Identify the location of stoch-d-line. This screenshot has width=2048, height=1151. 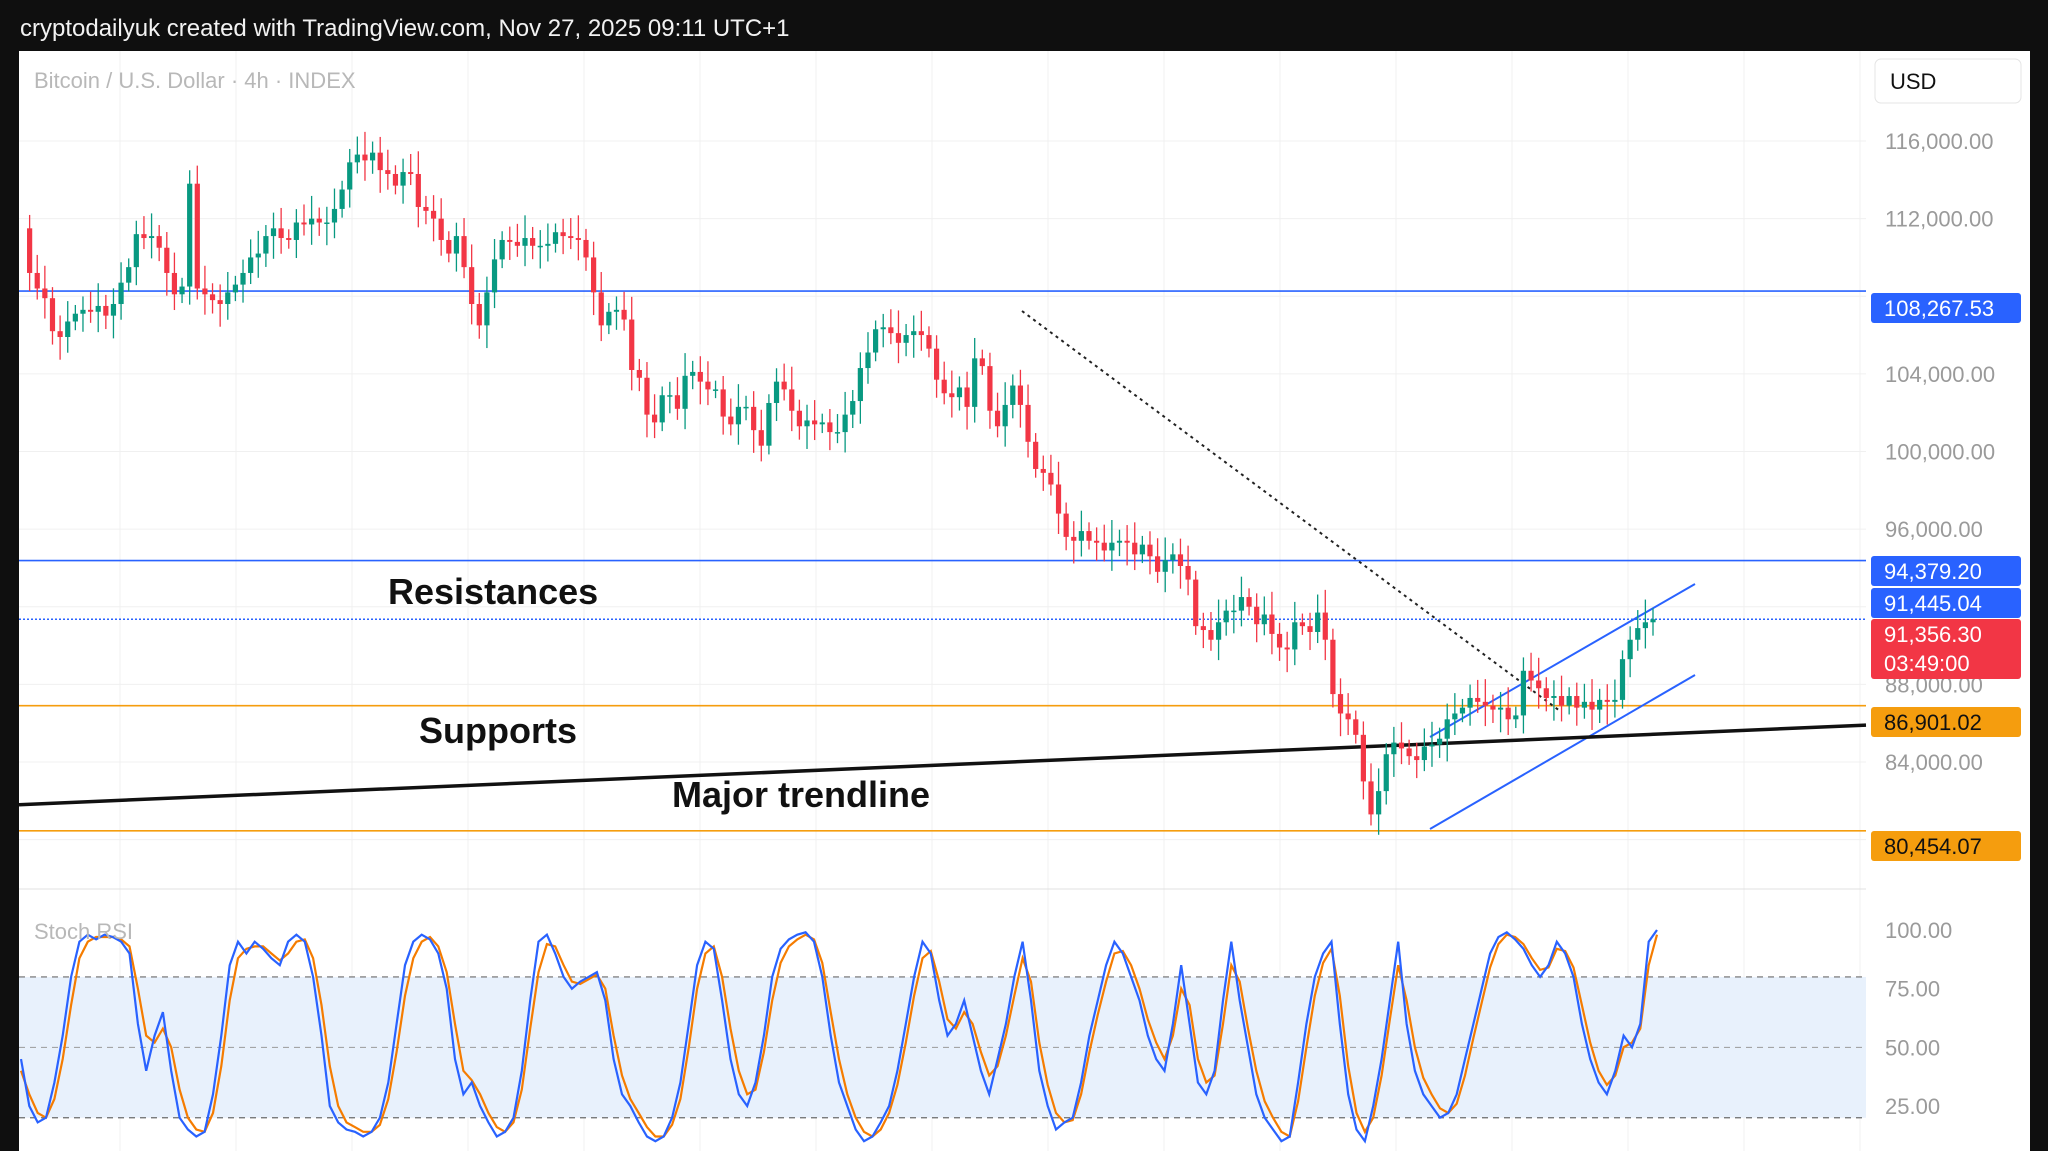
(839, 1036).